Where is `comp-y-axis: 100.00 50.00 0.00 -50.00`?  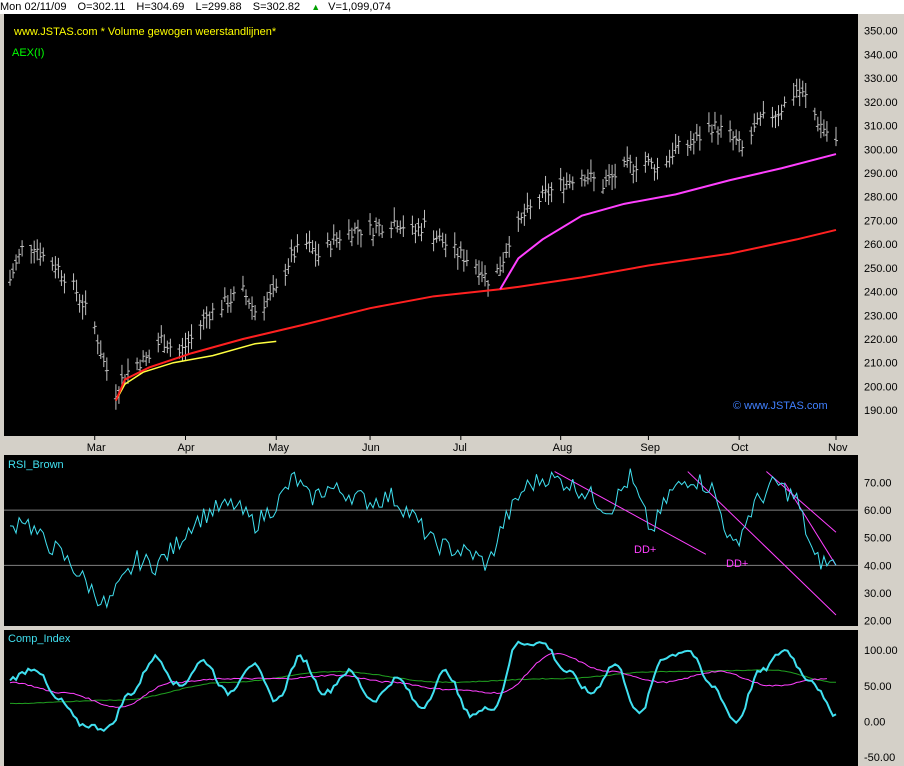 comp-y-axis: 100.00 50.00 0.00 -50.00 is located at coordinates (881, 704).